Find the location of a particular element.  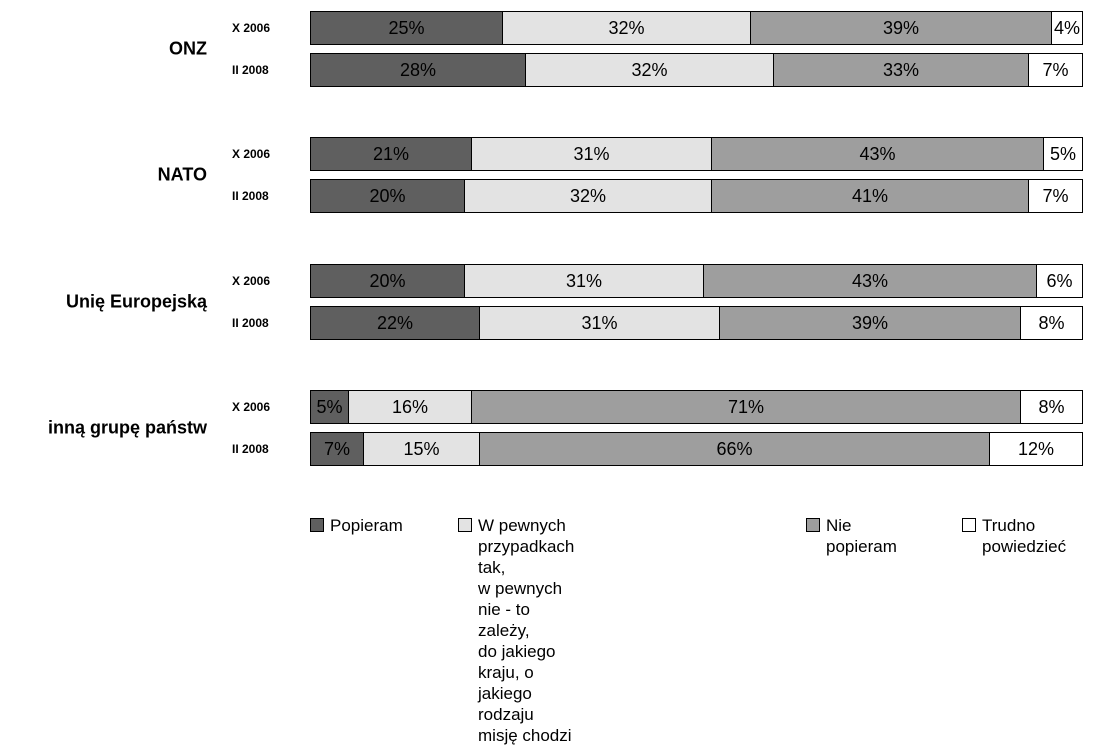

bar-segment: 66% is located at coordinates (735, 449).